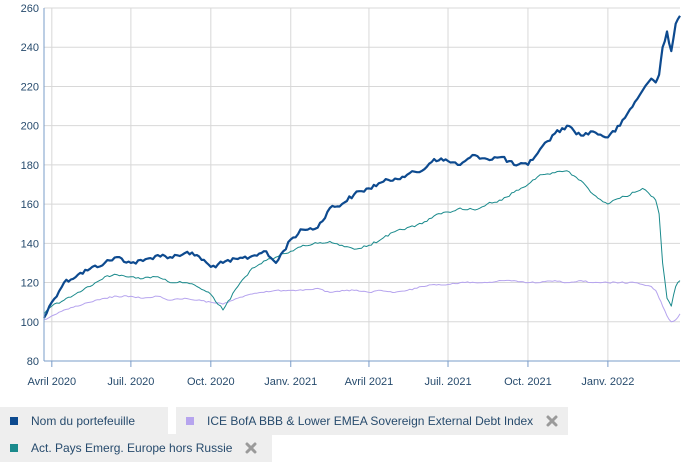 The image size is (685, 466). Describe the element at coordinates (30, 48) in the screenshot. I see `y-tick-label: 240` at that location.